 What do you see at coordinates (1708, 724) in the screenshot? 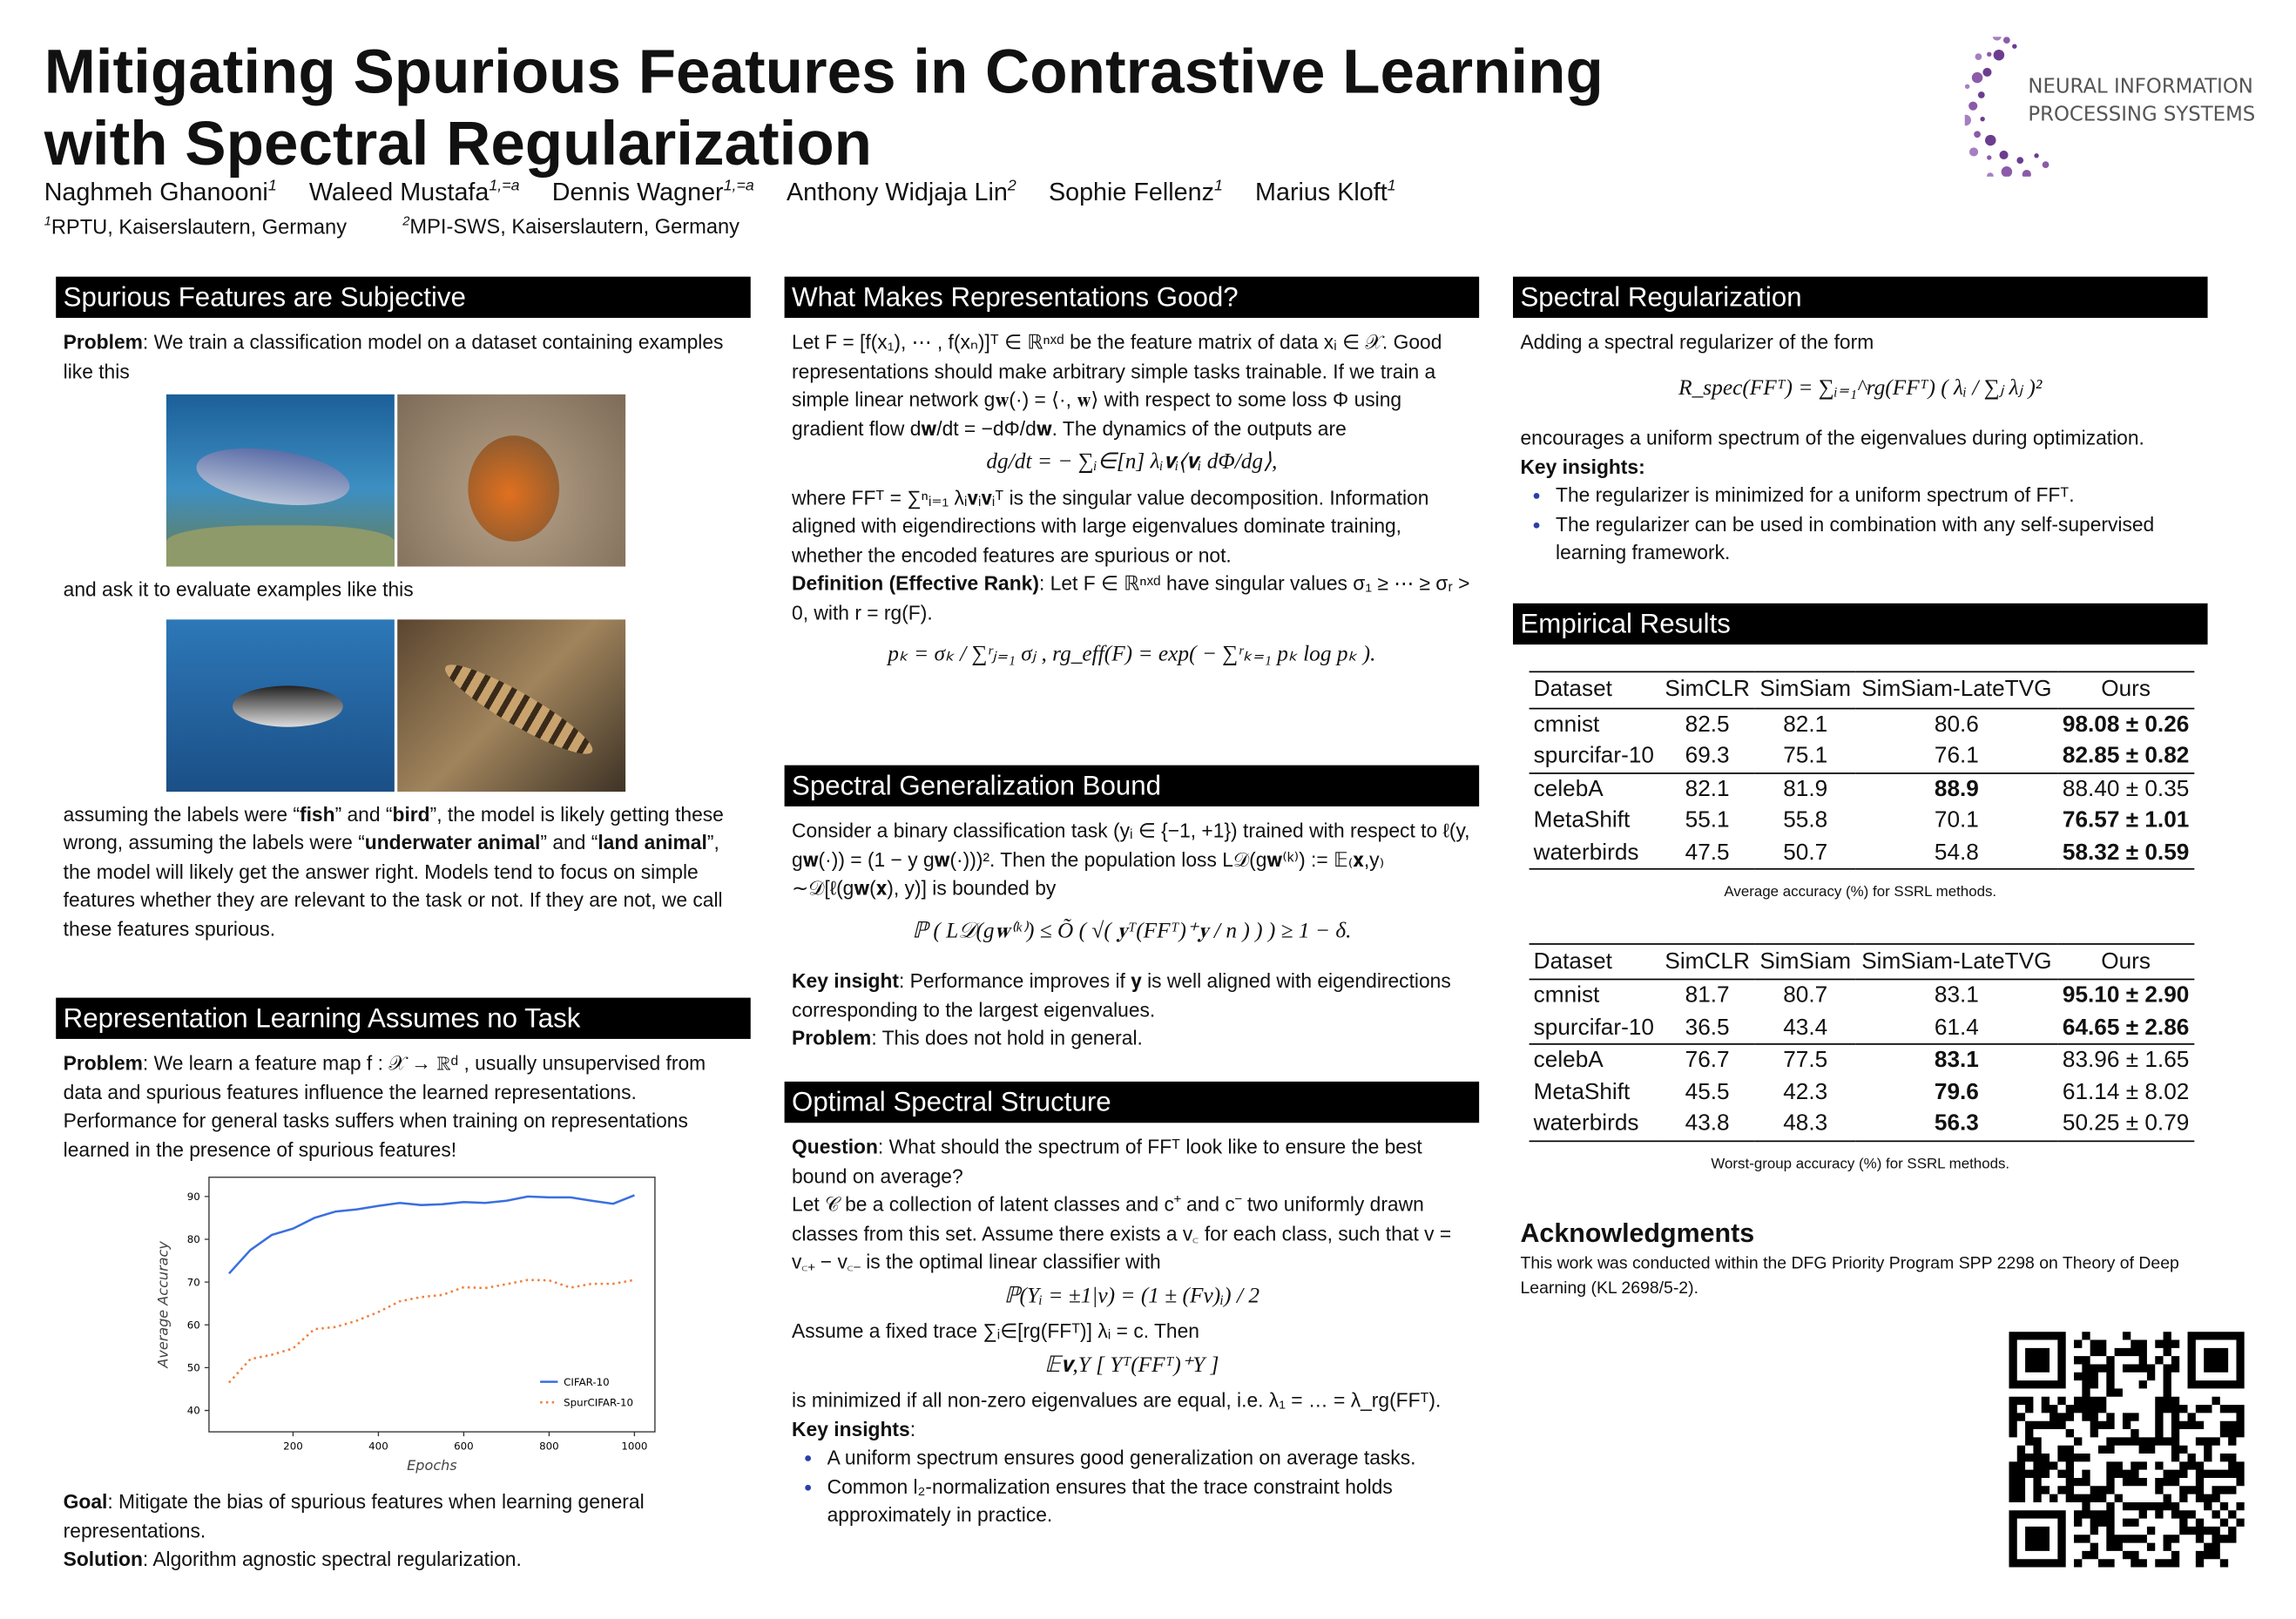
I see `table-cell: 82.5` at bounding box center [1708, 724].